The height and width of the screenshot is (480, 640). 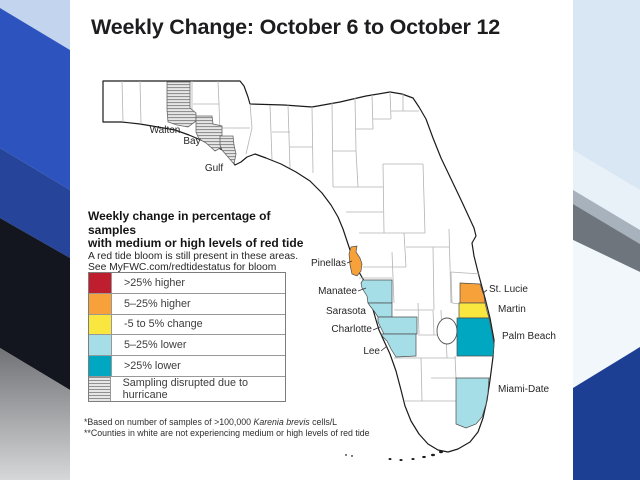 What do you see at coordinates (351, 329) in the screenshot?
I see `county-label-charlotte: Charlotte` at bounding box center [351, 329].